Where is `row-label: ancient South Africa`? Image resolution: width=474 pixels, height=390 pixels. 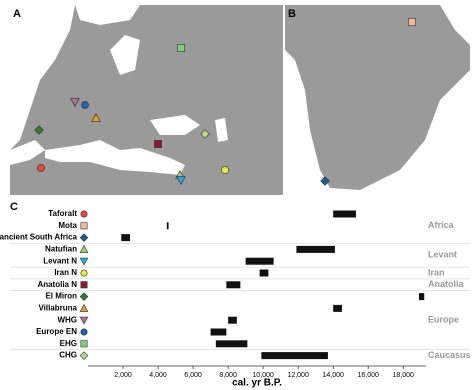 row-label: ancient South Africa is located at coordinates (39, 237).